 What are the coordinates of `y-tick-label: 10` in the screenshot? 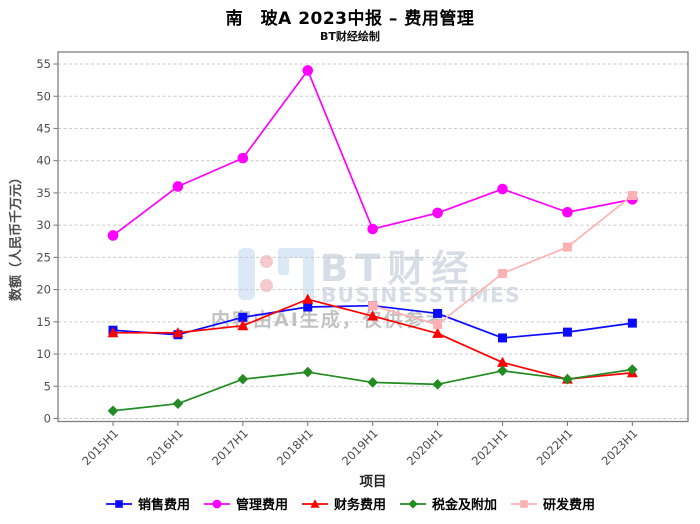 It's located at (43, 354).